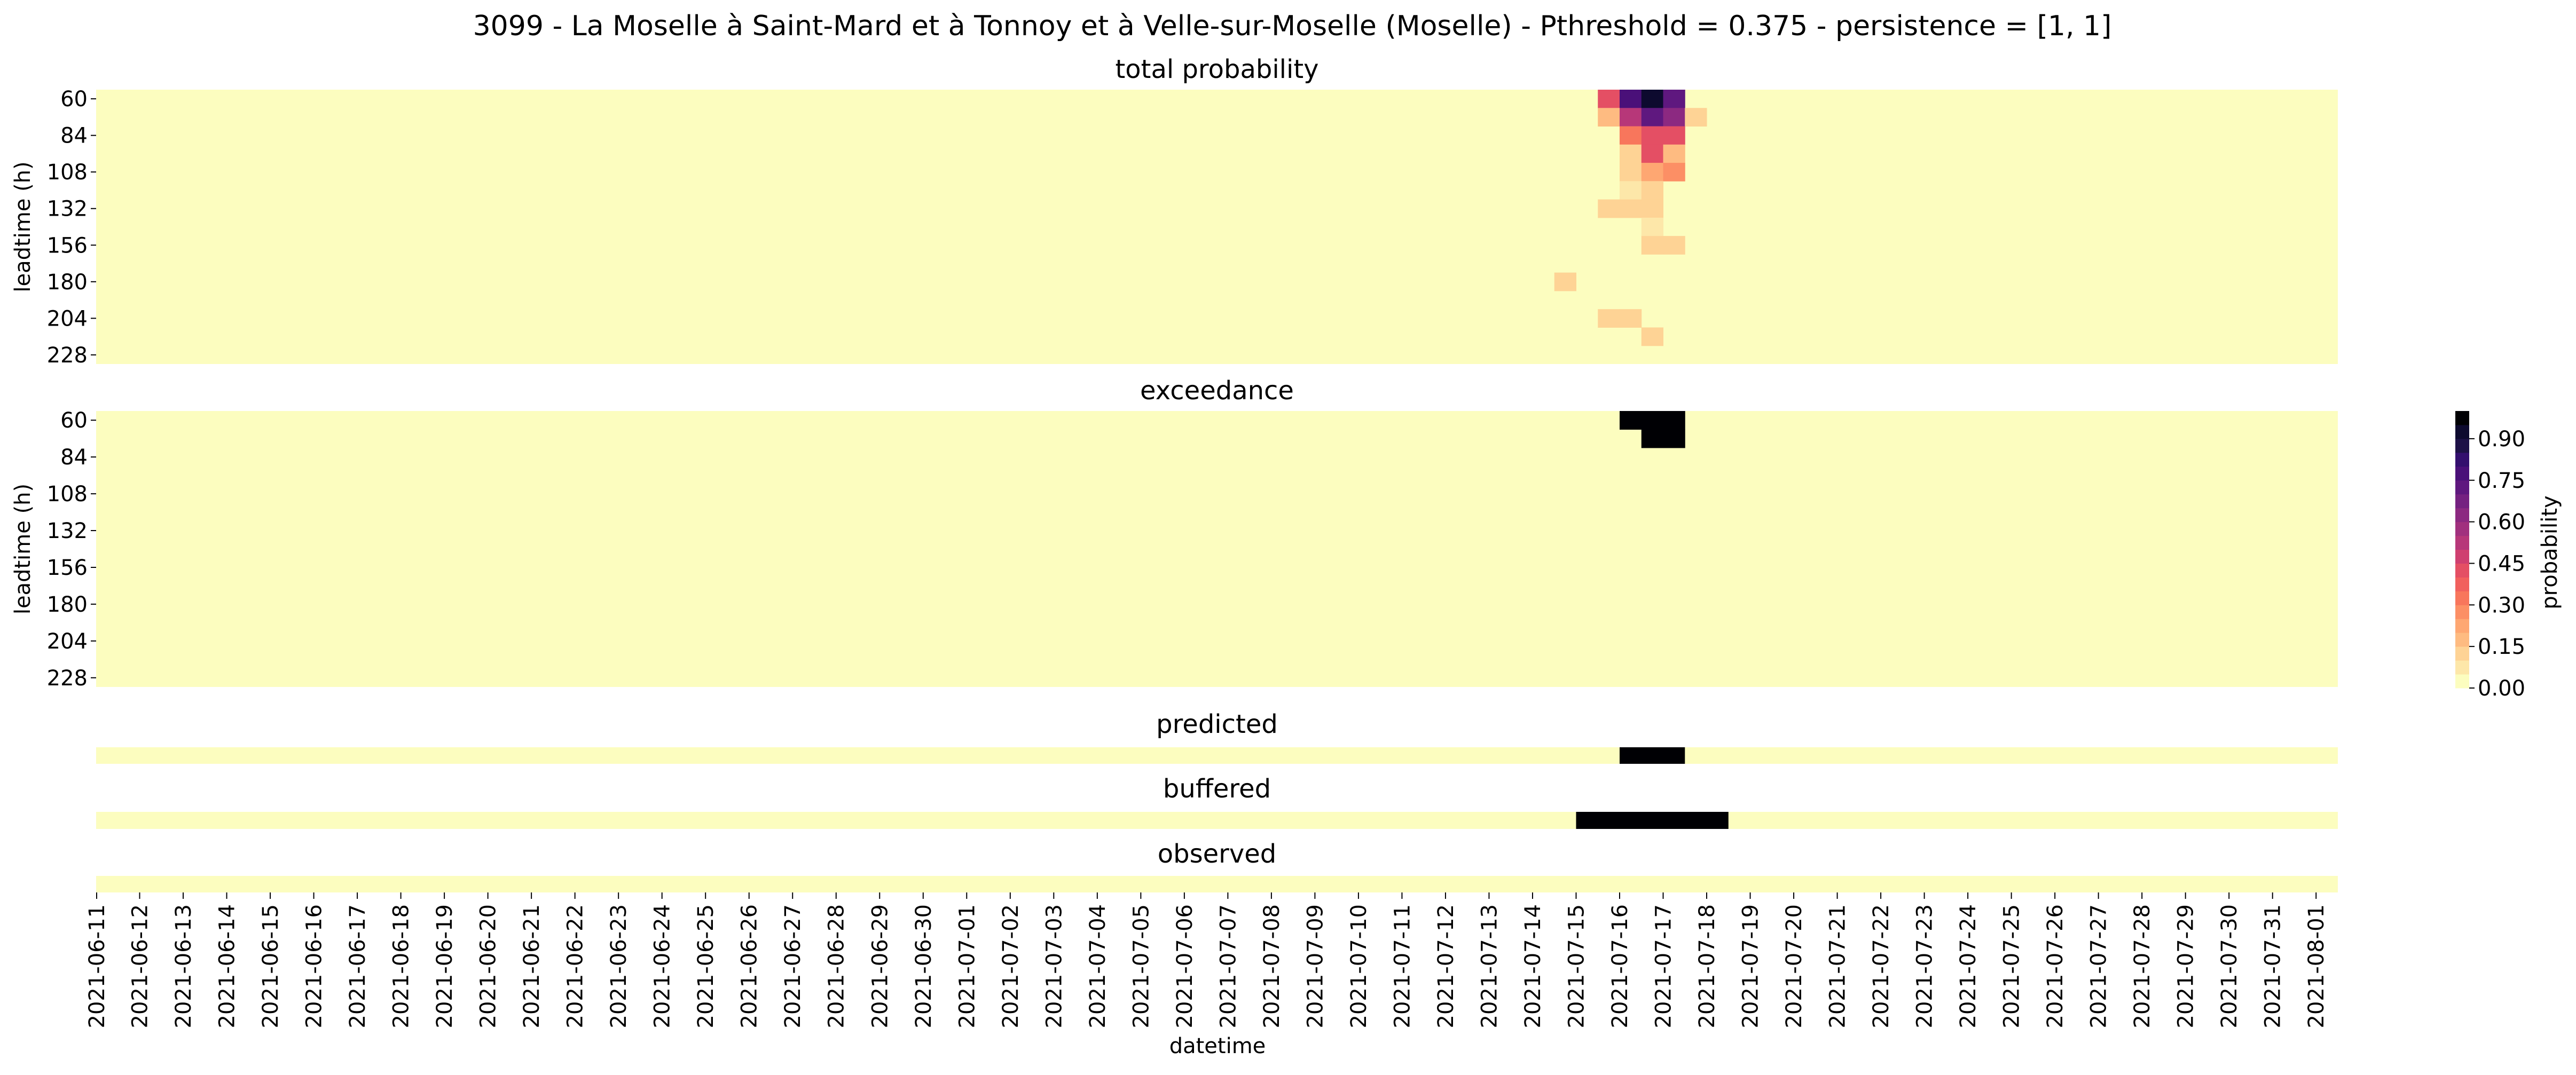 This screenshot has height=1075, width=2576. I want to click on x-tick-label: 2021-06-12, so click(140, 966).